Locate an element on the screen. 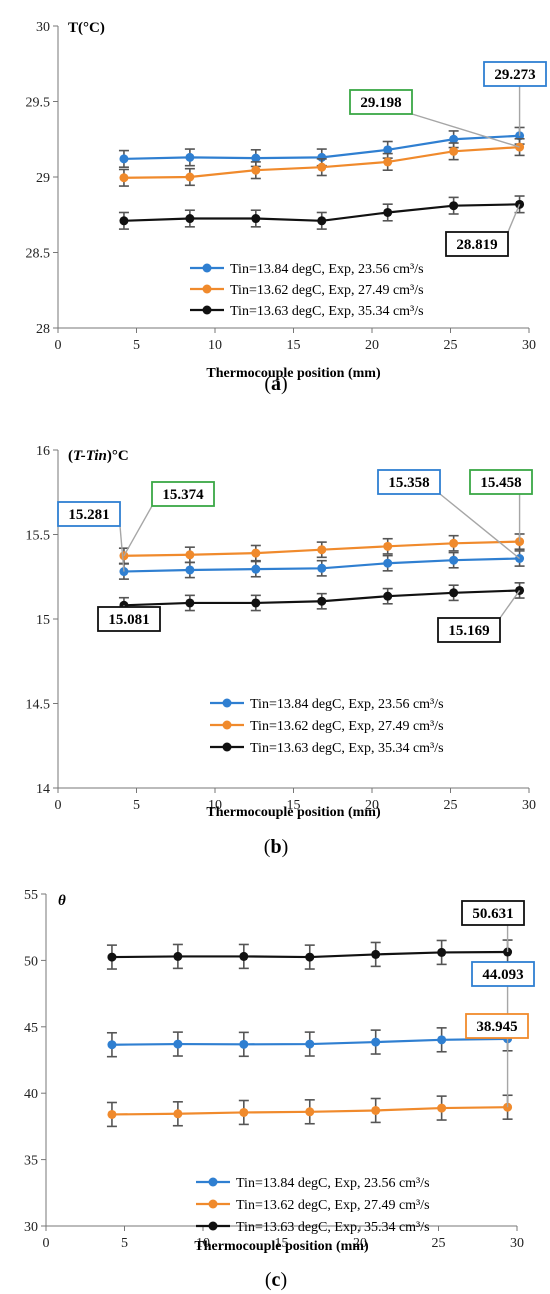 The height and width of the screenshot is (1294, 550). callout-label: 28.819 is located at coordinates (476, 245).